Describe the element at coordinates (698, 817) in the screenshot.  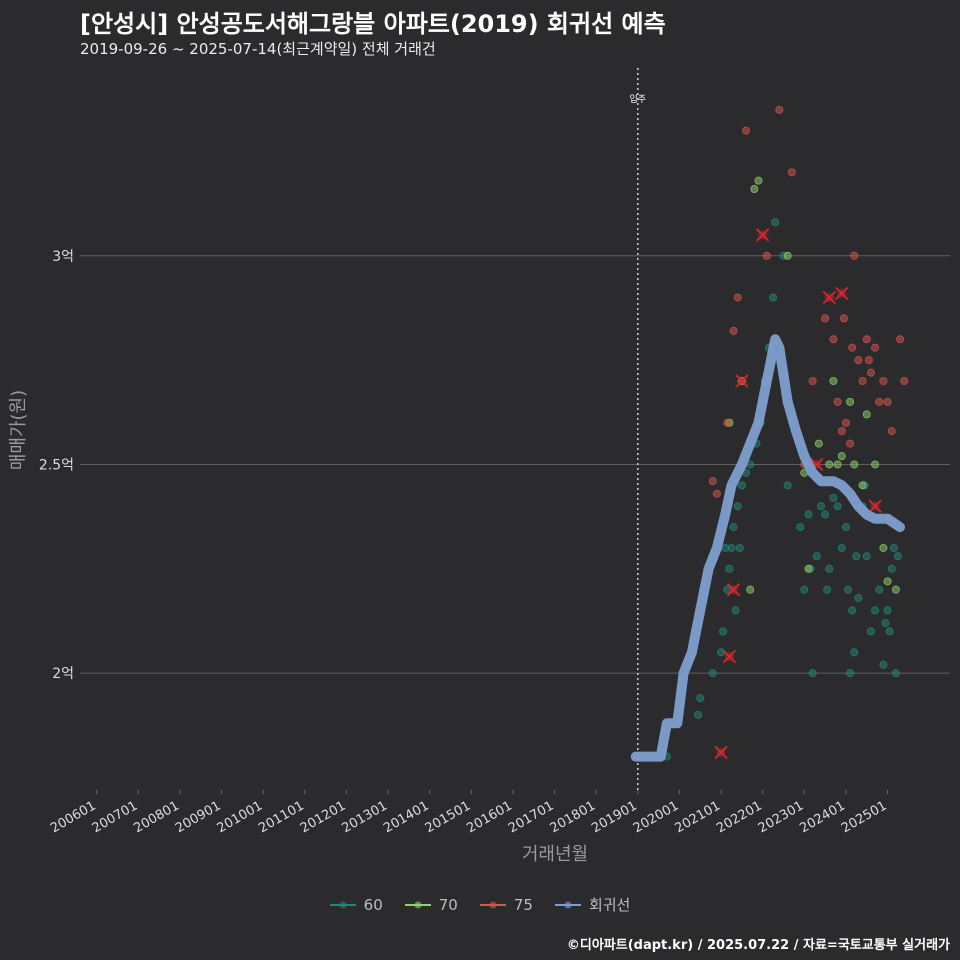
I see `x-tick-label: 202101` at that location.